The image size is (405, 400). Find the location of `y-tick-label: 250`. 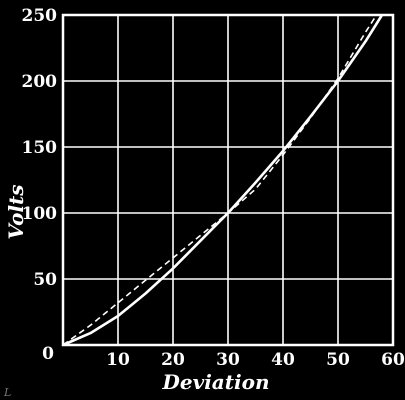

y-tick-label: 250 is located at coordinates (40, 16).